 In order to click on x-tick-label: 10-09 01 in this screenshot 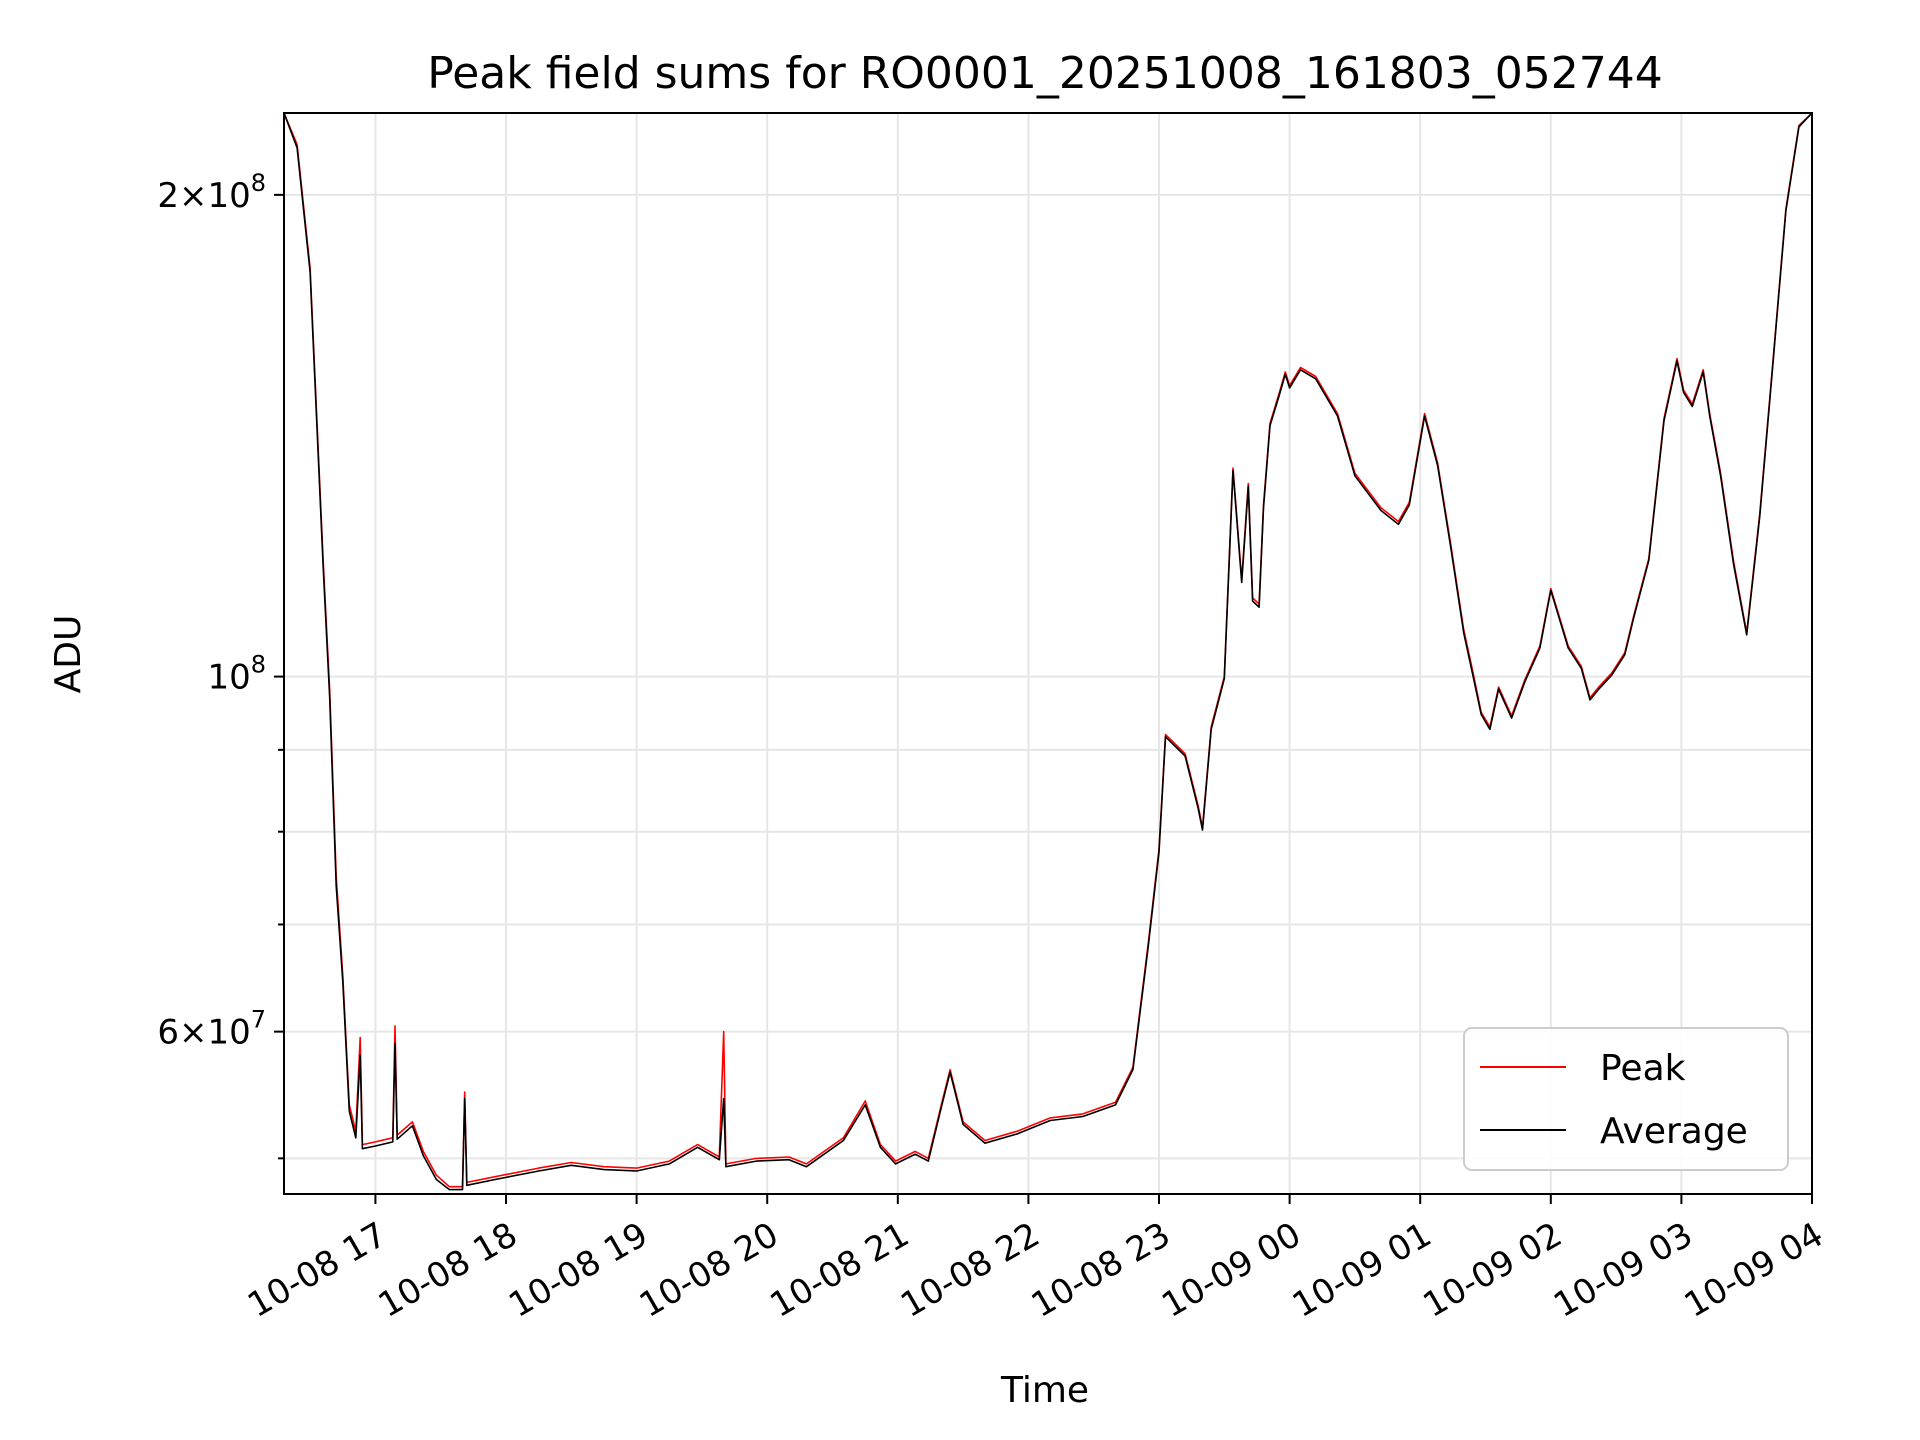, I will do `click(1362, 1270)`.